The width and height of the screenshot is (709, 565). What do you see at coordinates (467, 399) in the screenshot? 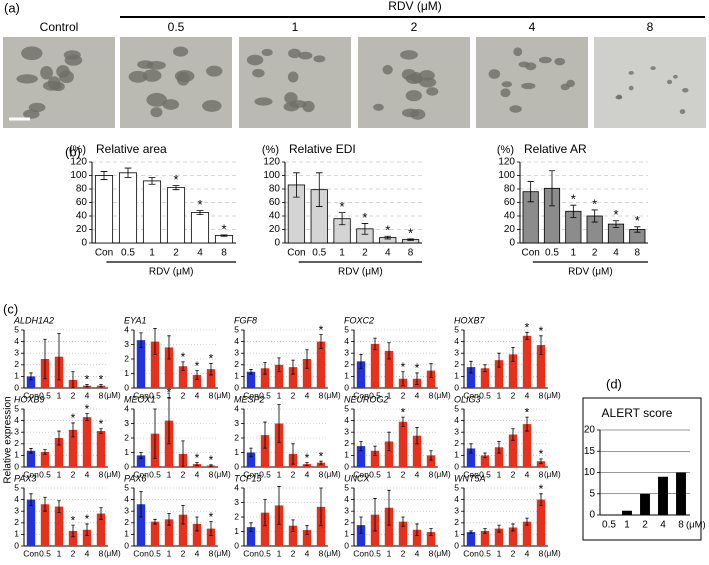
I see `chart-title: OLIG3` at bounding box center [467, 399].